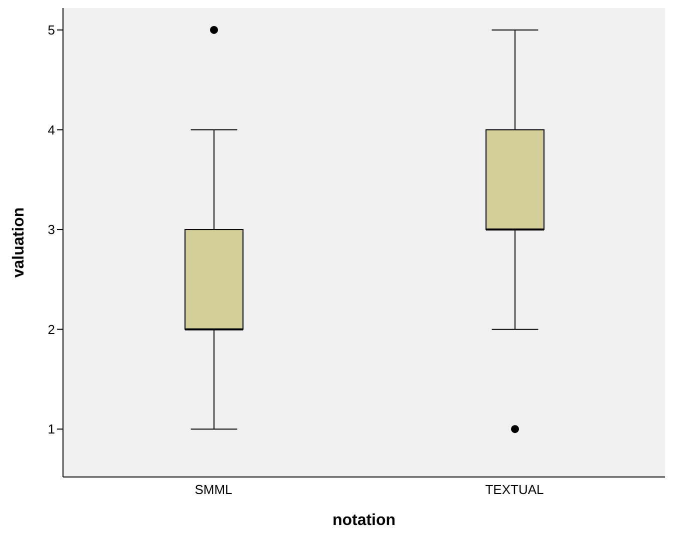 This screenshot has height=545, width=677. Describe the element at coordinates (51, 329) in the screenshot. I see `y-tick-label: 2` at that location.